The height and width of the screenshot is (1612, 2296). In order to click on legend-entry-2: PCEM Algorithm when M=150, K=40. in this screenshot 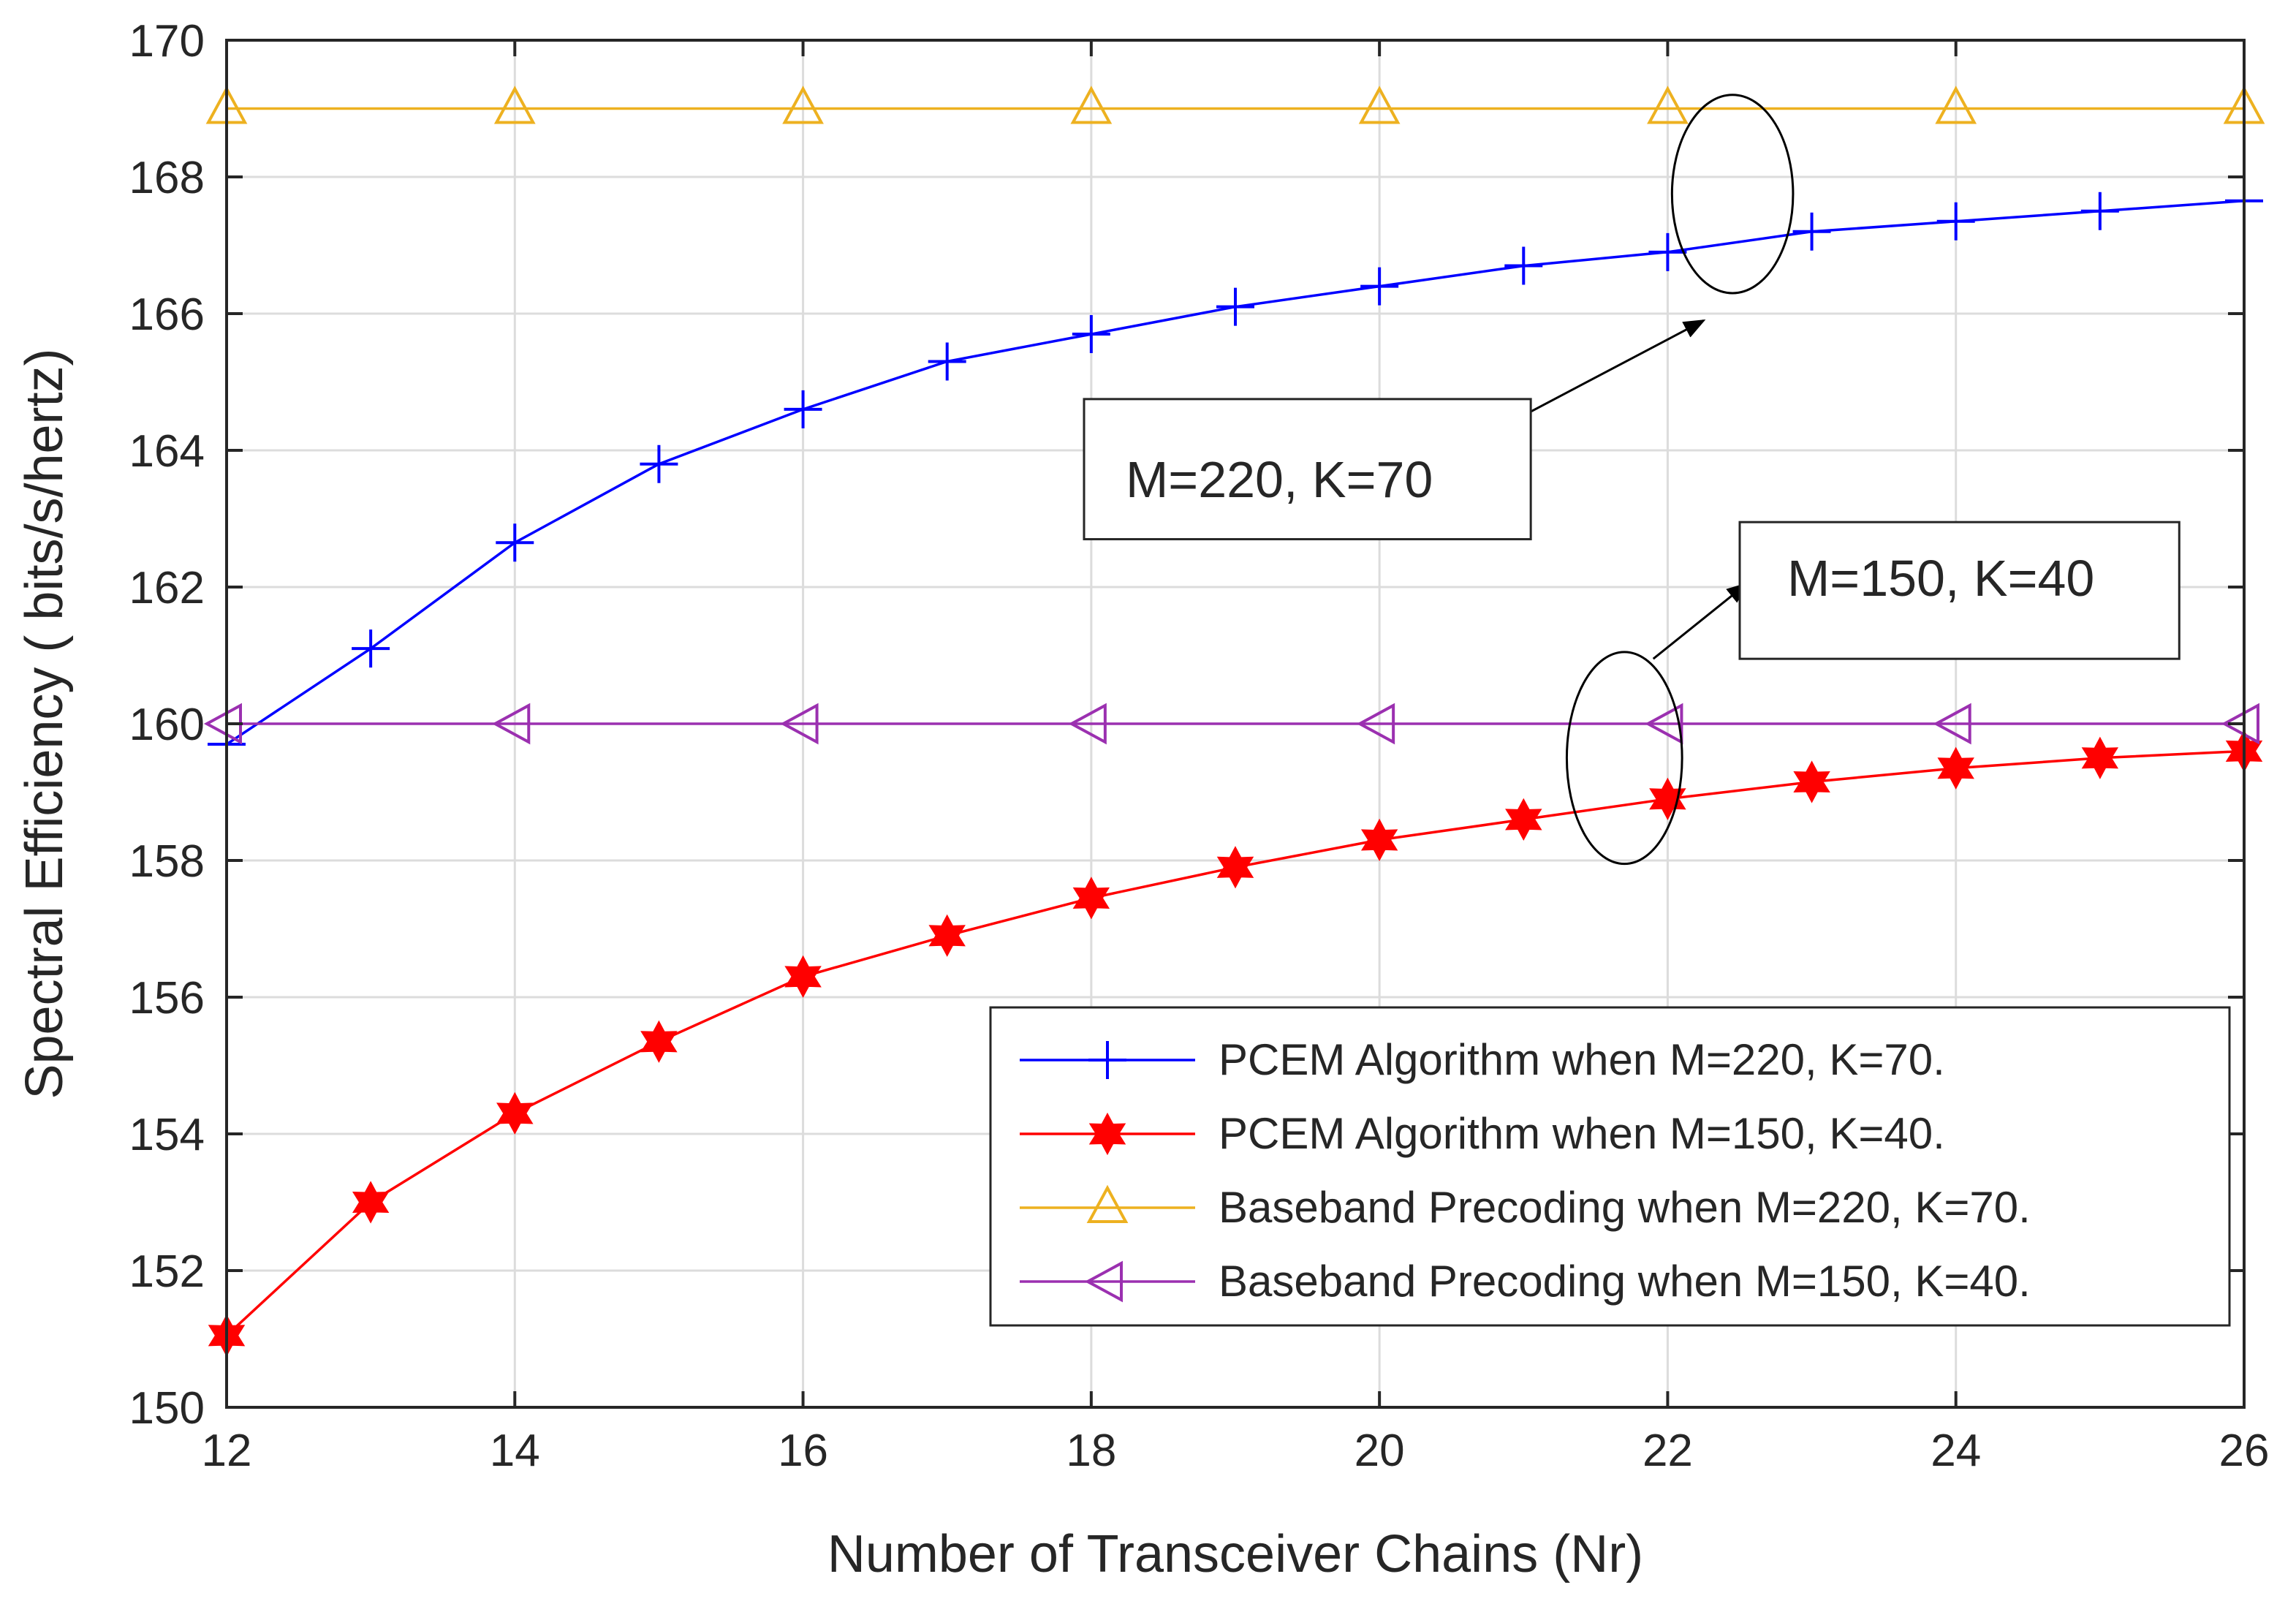, I will do `click(1582, 1133)`.